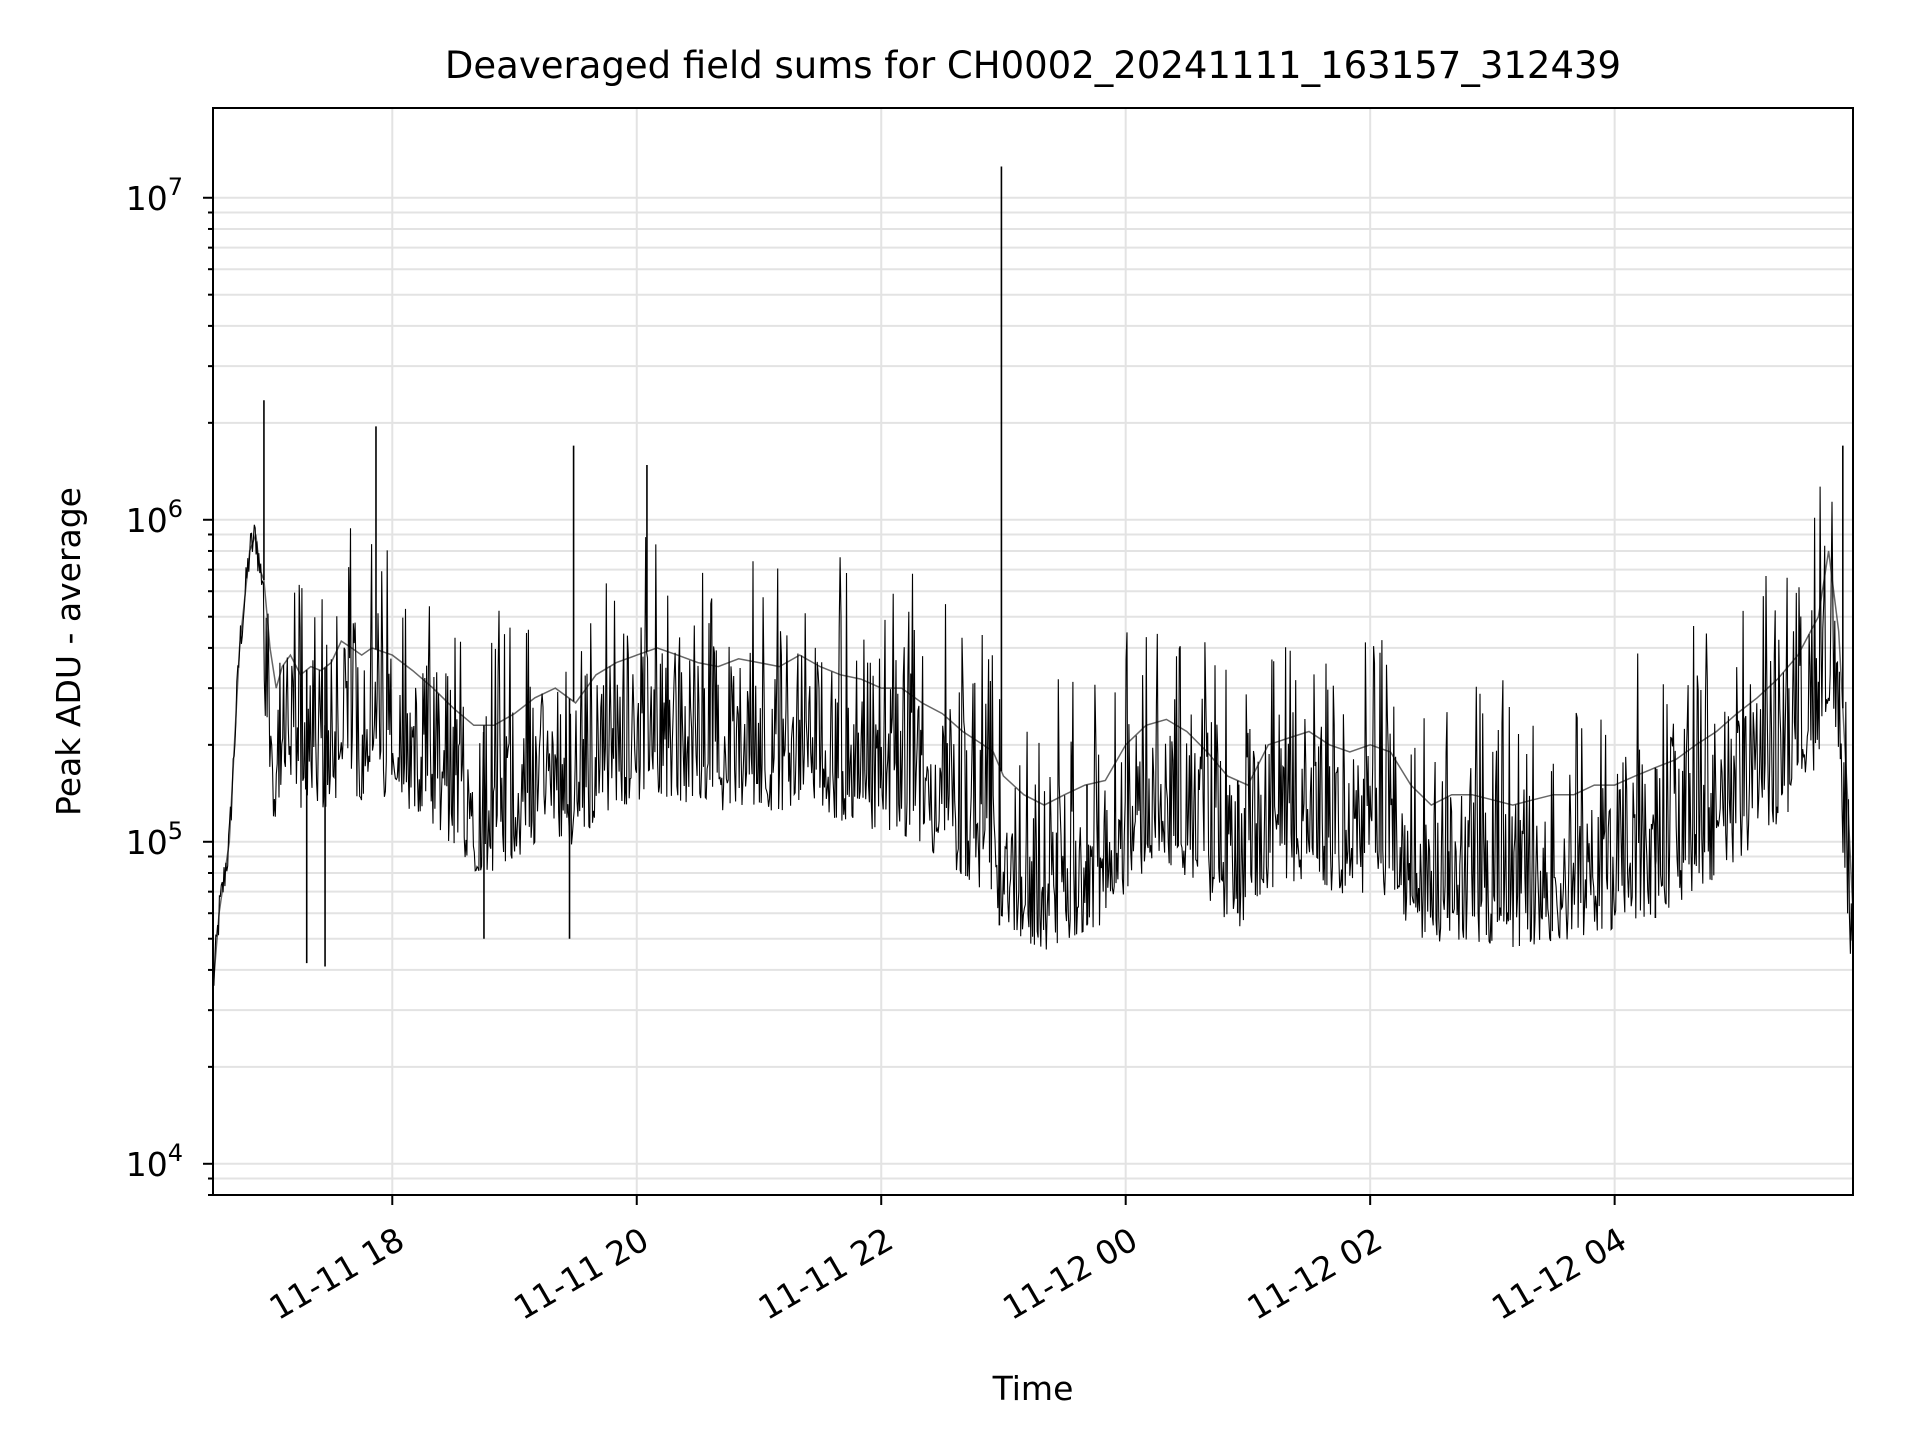 The width and height of the screenshot is (1920, 1444). Describe the element at coordinates (154, 195) in the screenshot. I see `y-tick-label: 10⁷` at that location.